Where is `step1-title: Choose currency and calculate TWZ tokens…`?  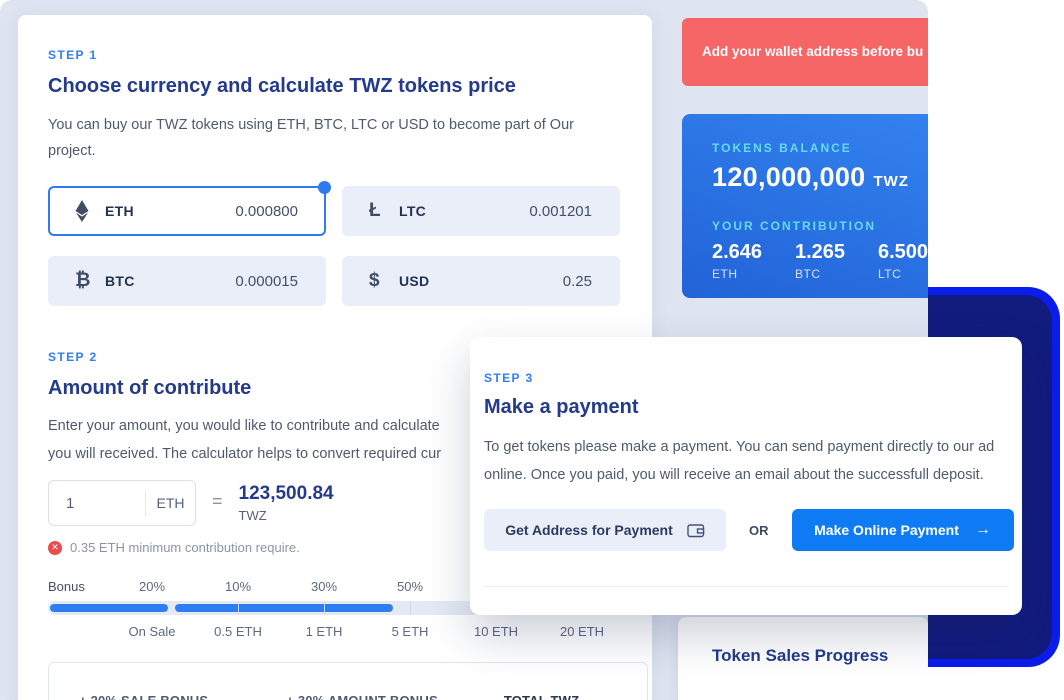 step1-title: Choose currency and calculate TWZ tokens… is located at coordinates (282, 86).